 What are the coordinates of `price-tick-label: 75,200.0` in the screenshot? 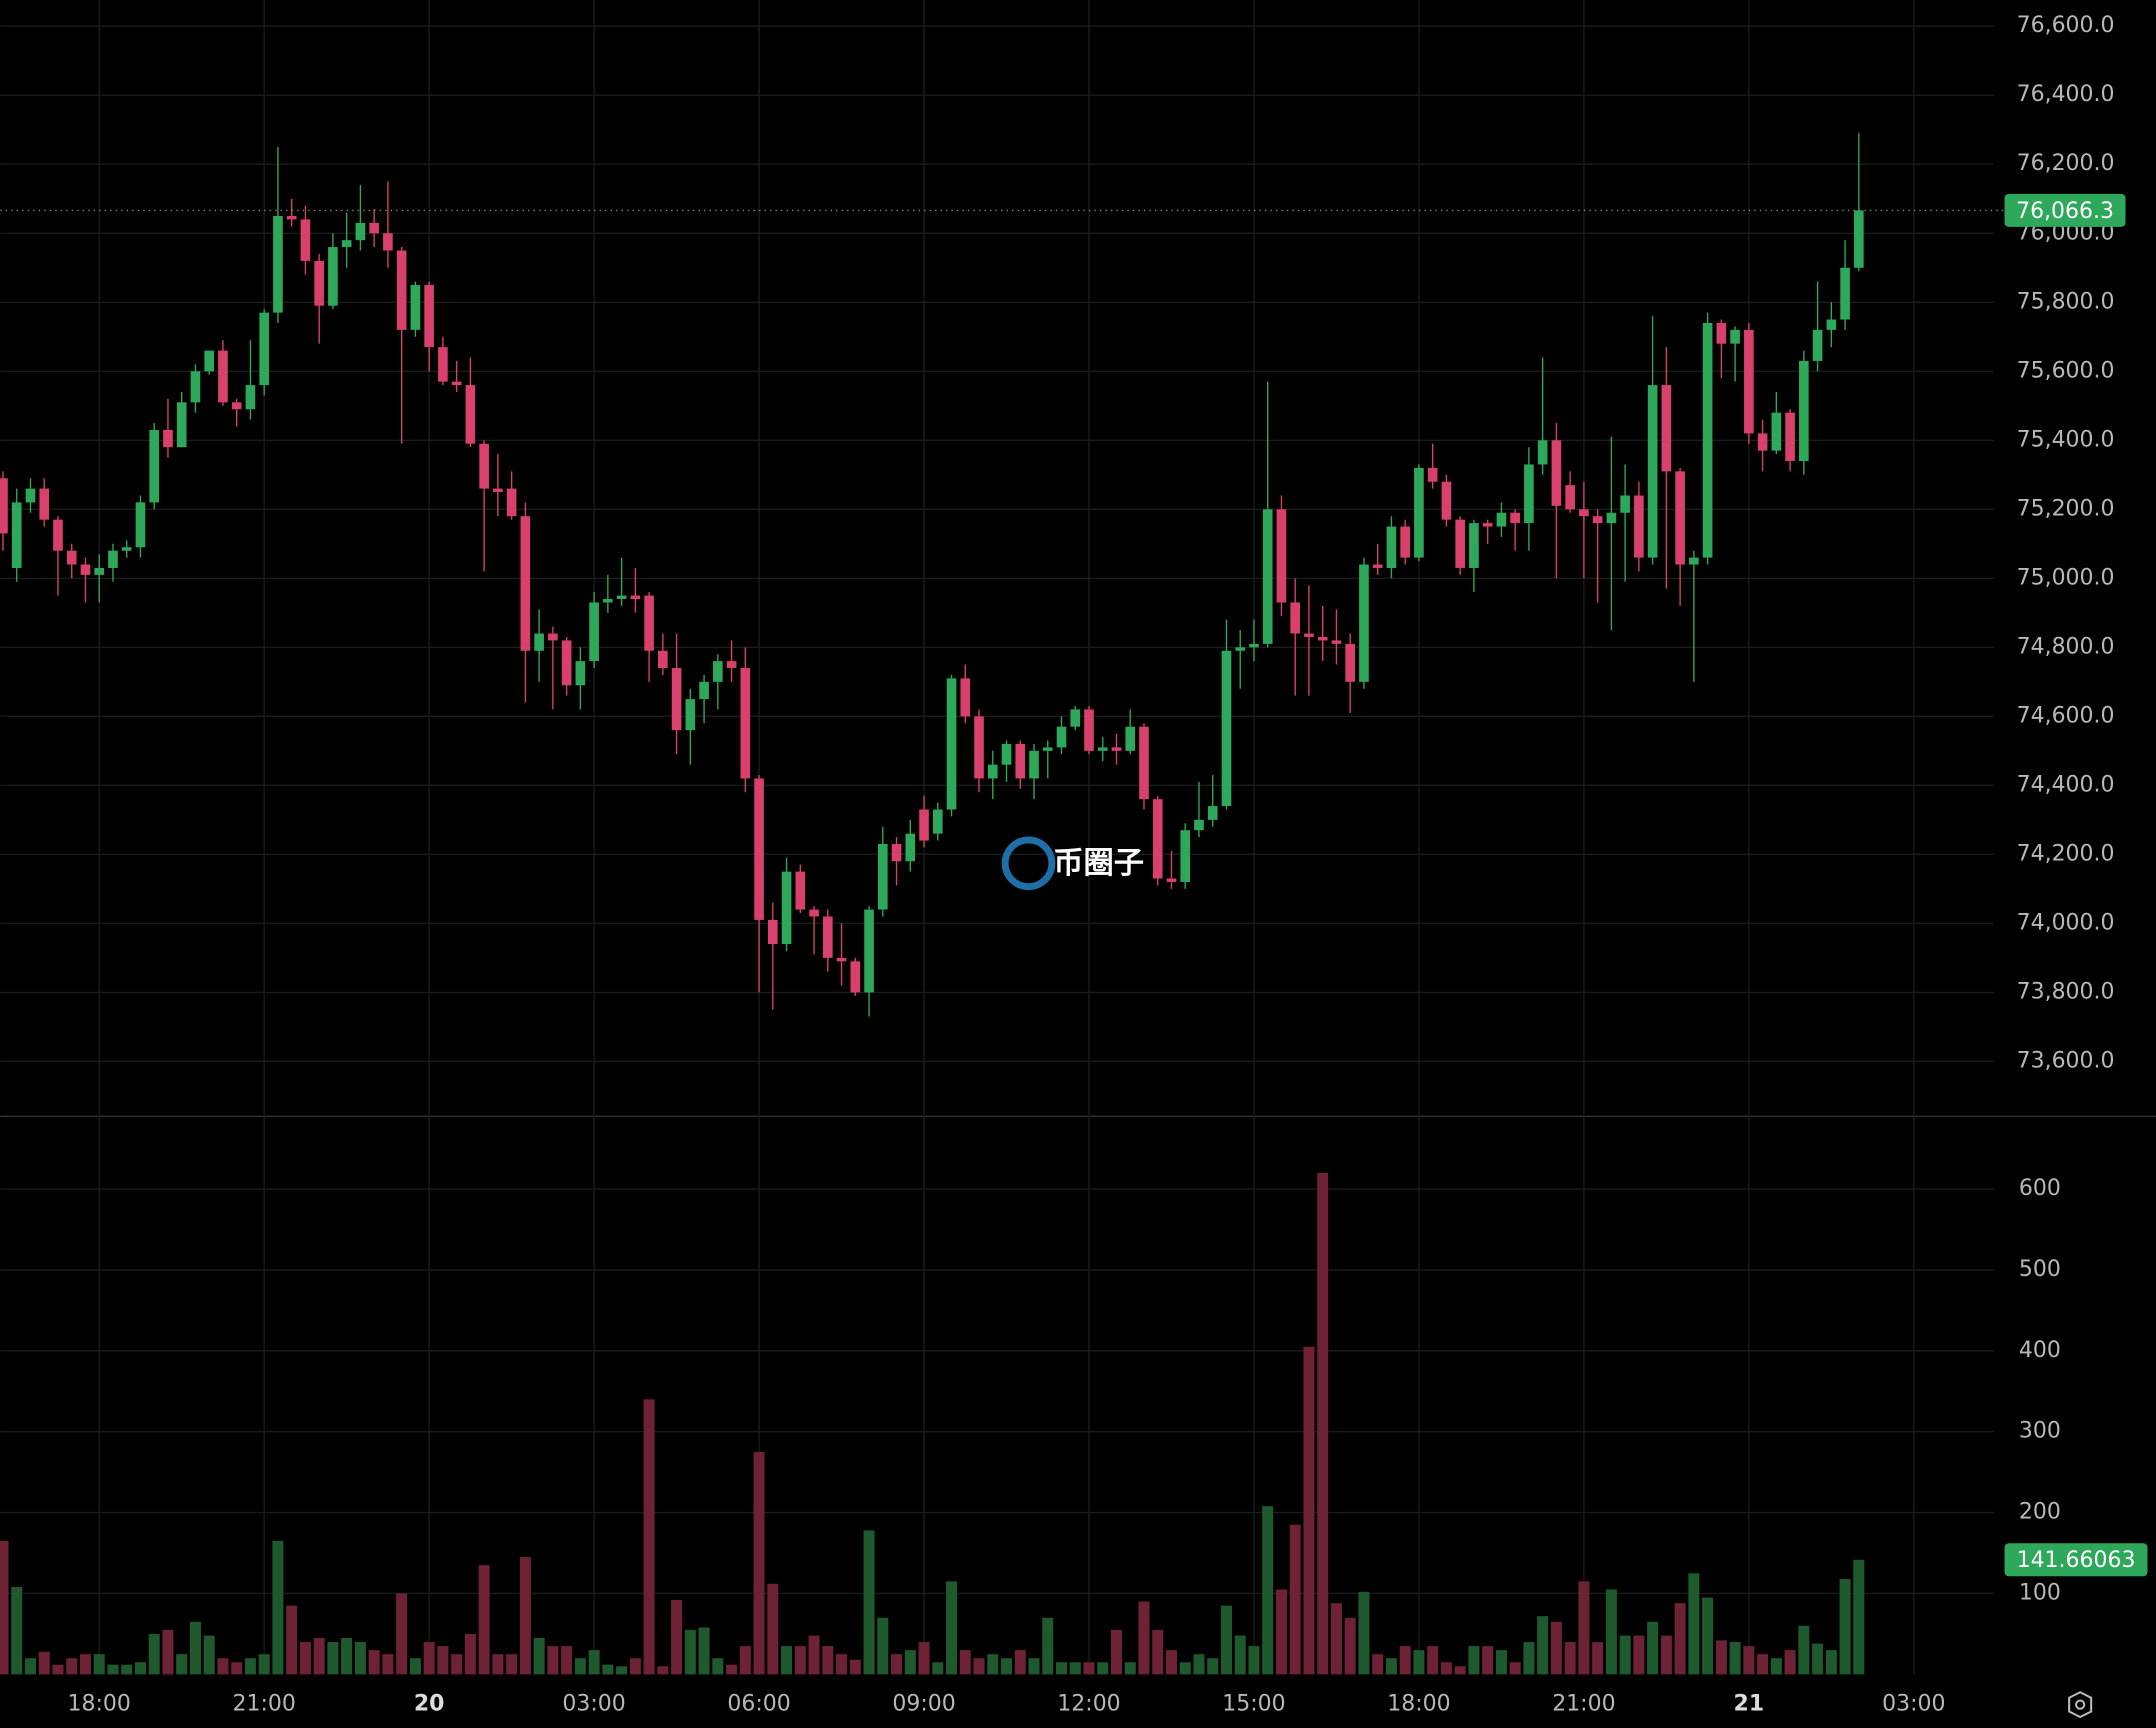 It's located at (2066, 508).